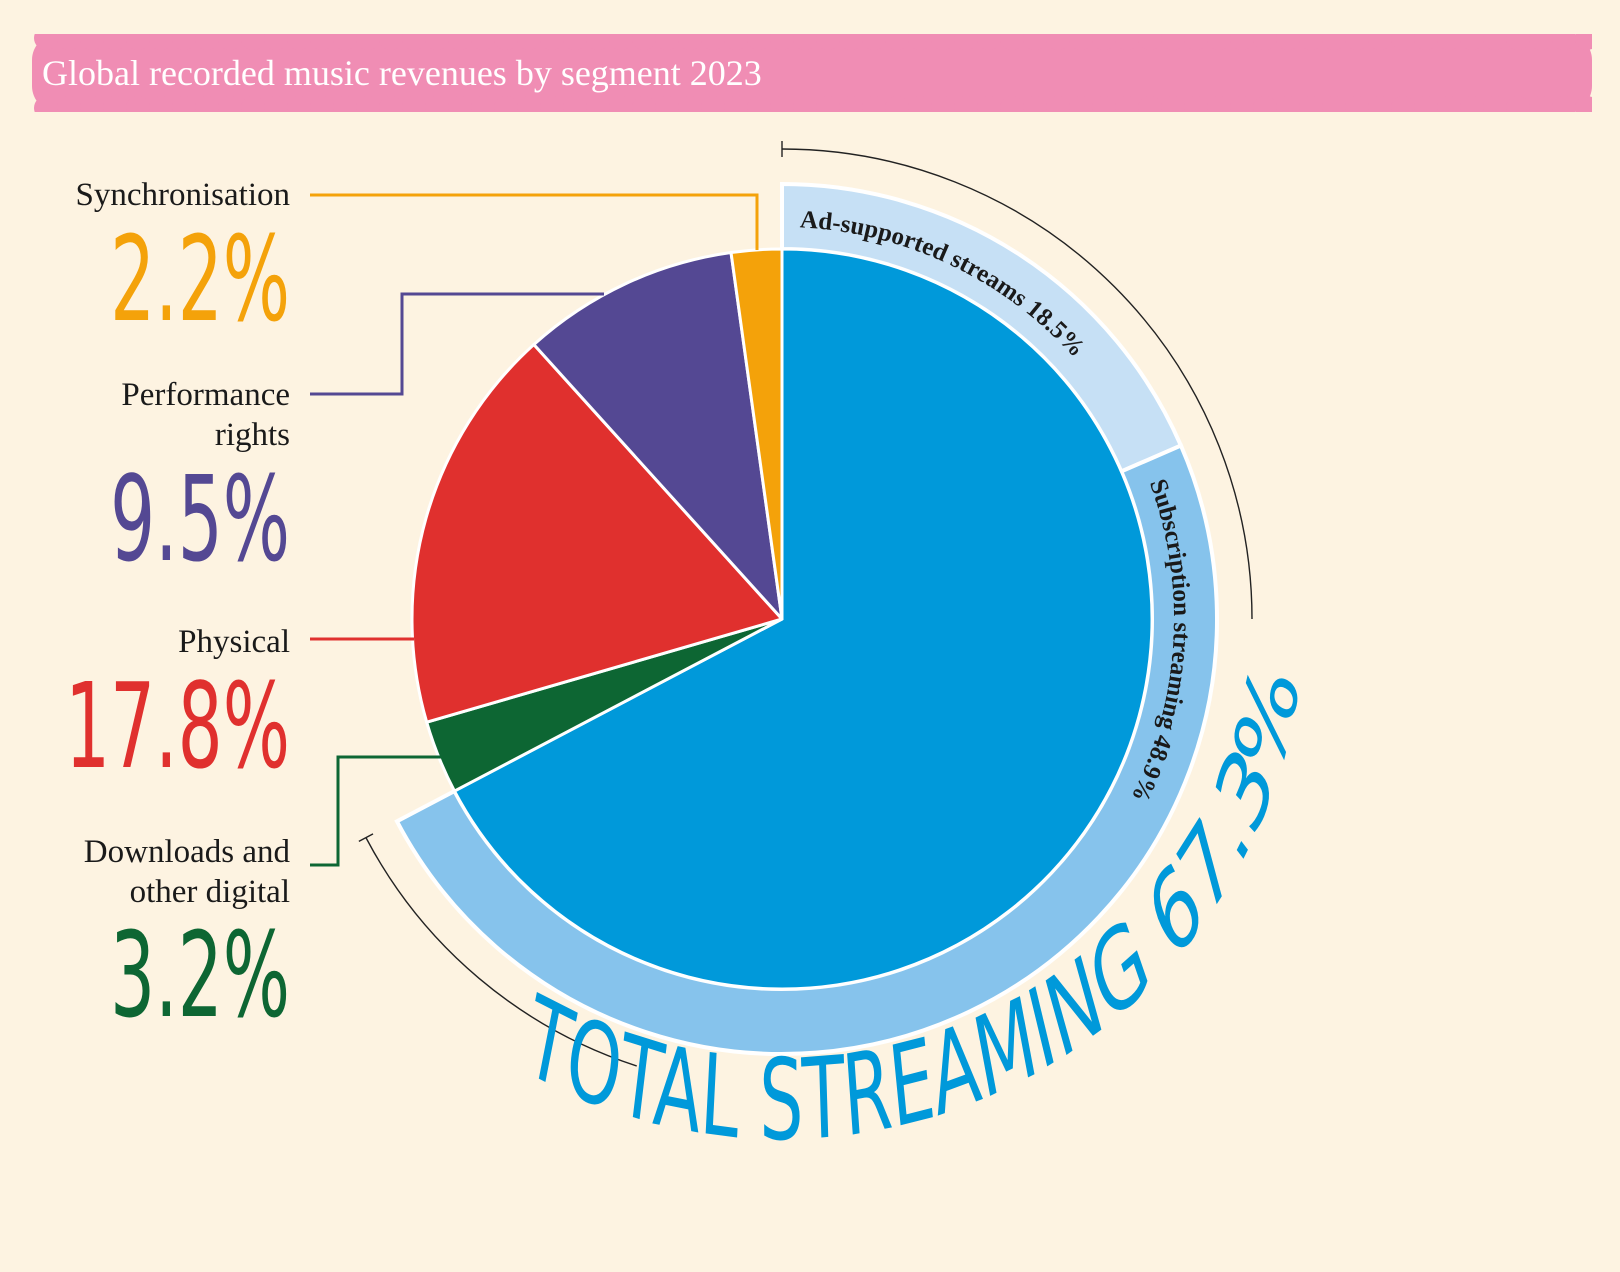 Image resolution: width=1620 pixels, height=1272 pixels. I want to click on synchronisation-label: Synchronisation, so click(183, 195).